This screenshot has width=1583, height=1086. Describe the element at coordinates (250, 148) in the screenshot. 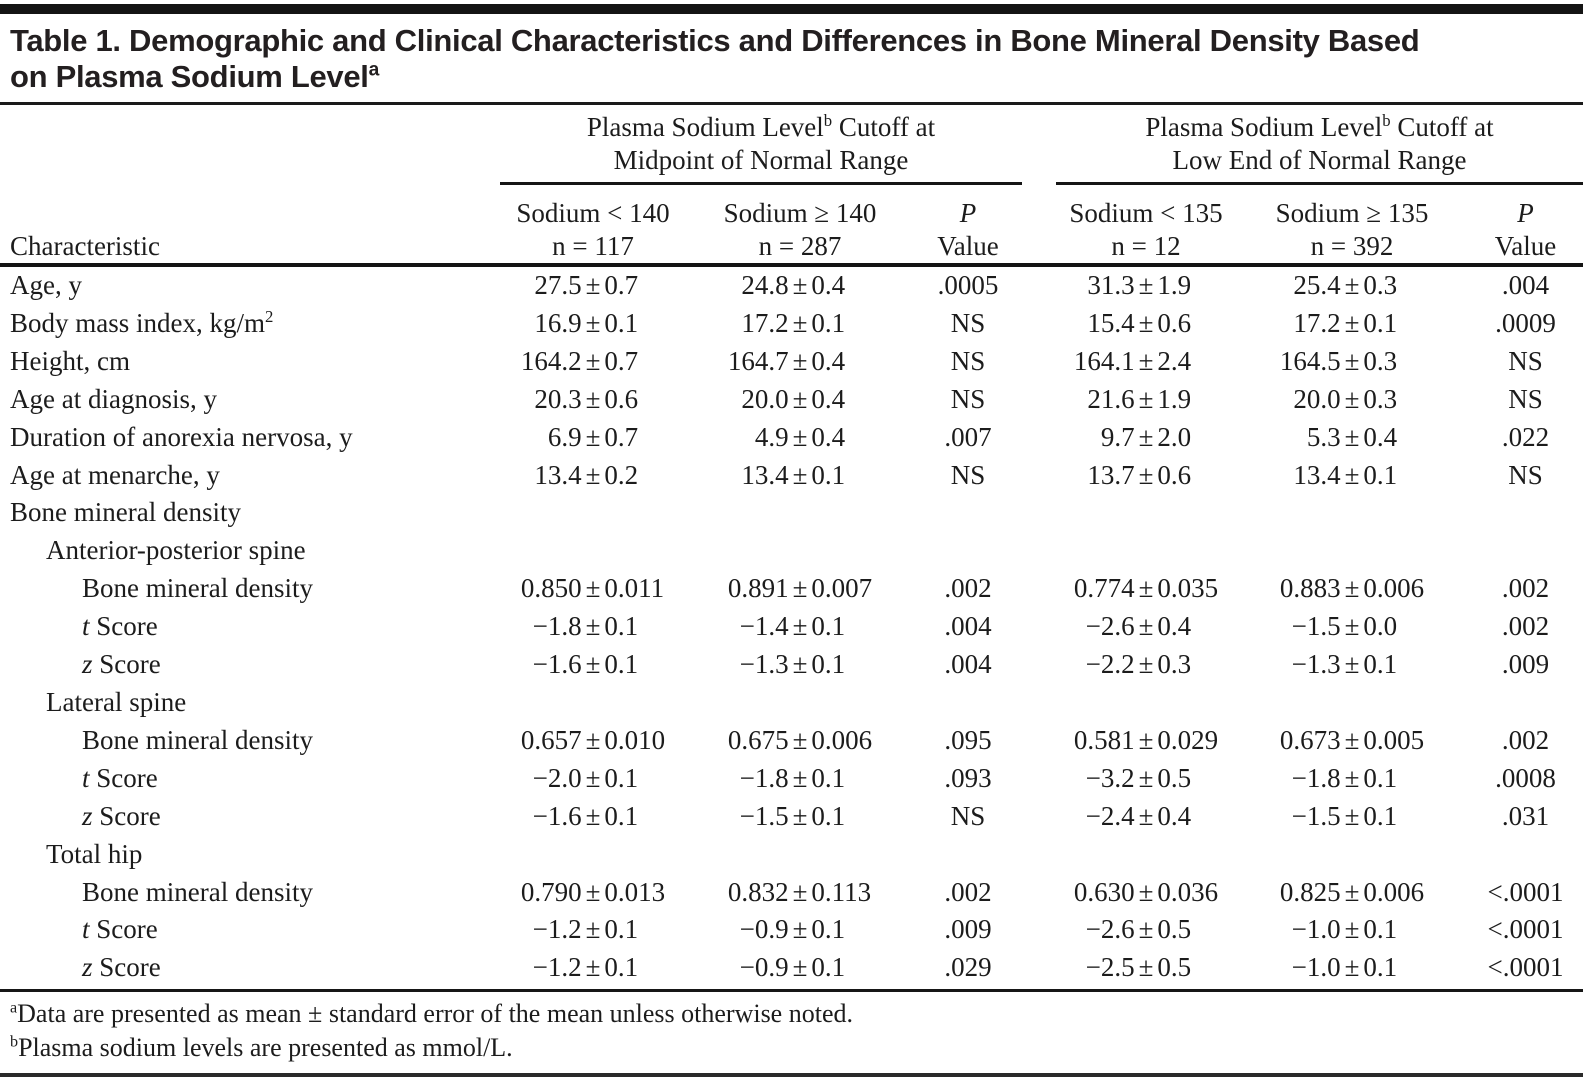

I see `group-header-spacer` at that location.